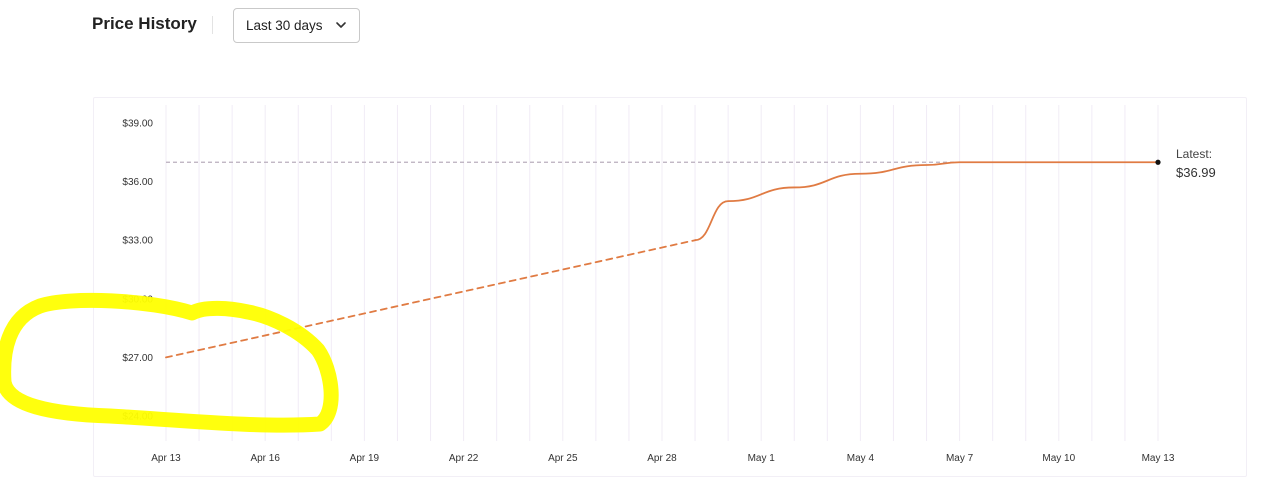  I want to click on chevron-down-icon, so click(341, 25).